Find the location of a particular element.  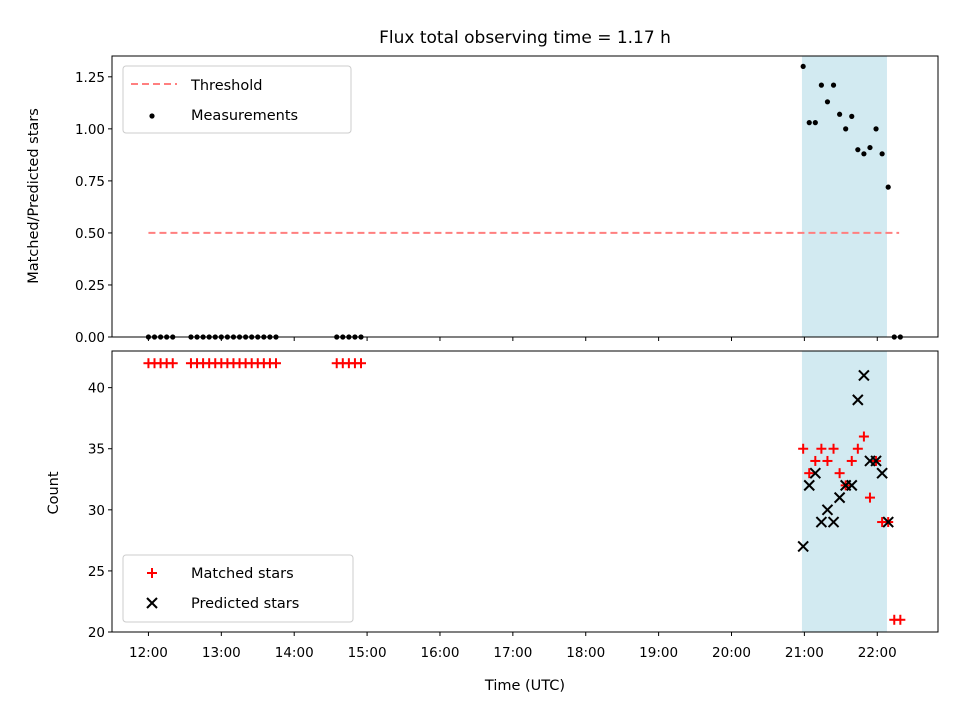

x-tick-label: 12:00 is located at coordinates (148, 653).